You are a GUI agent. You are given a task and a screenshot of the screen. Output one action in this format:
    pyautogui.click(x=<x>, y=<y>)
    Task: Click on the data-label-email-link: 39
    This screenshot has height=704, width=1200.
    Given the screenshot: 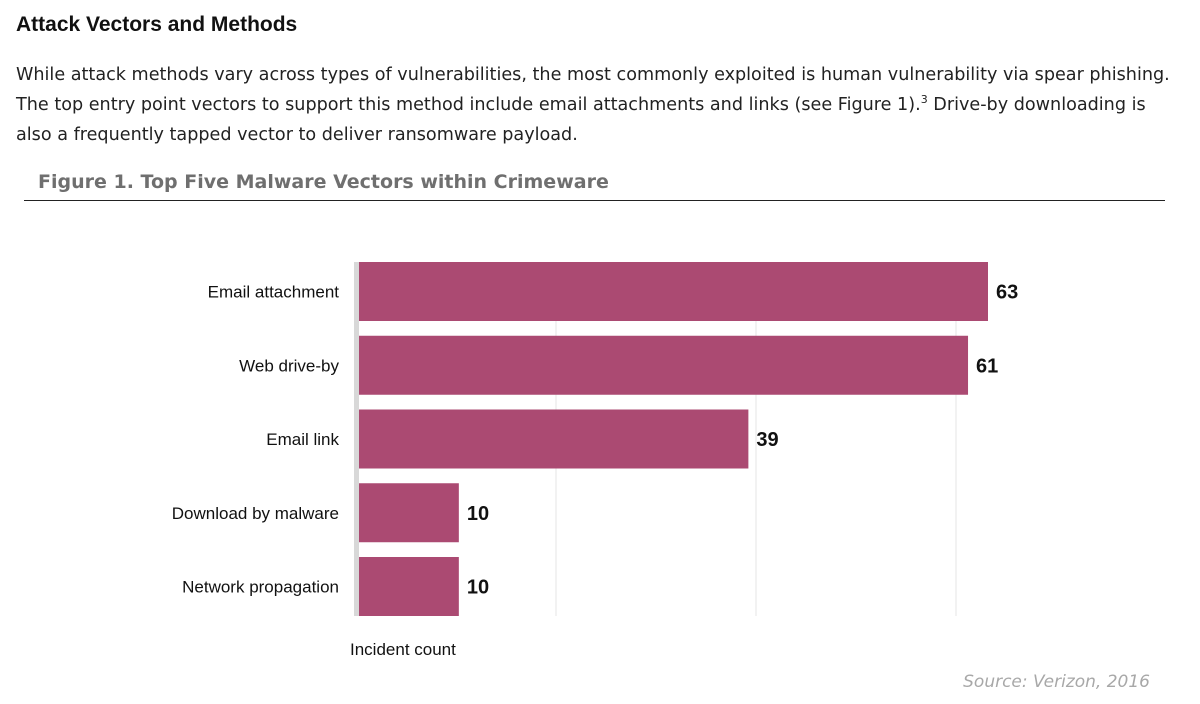 What is the action you would take?
    pyautogui.click(x=767, y=440)
    